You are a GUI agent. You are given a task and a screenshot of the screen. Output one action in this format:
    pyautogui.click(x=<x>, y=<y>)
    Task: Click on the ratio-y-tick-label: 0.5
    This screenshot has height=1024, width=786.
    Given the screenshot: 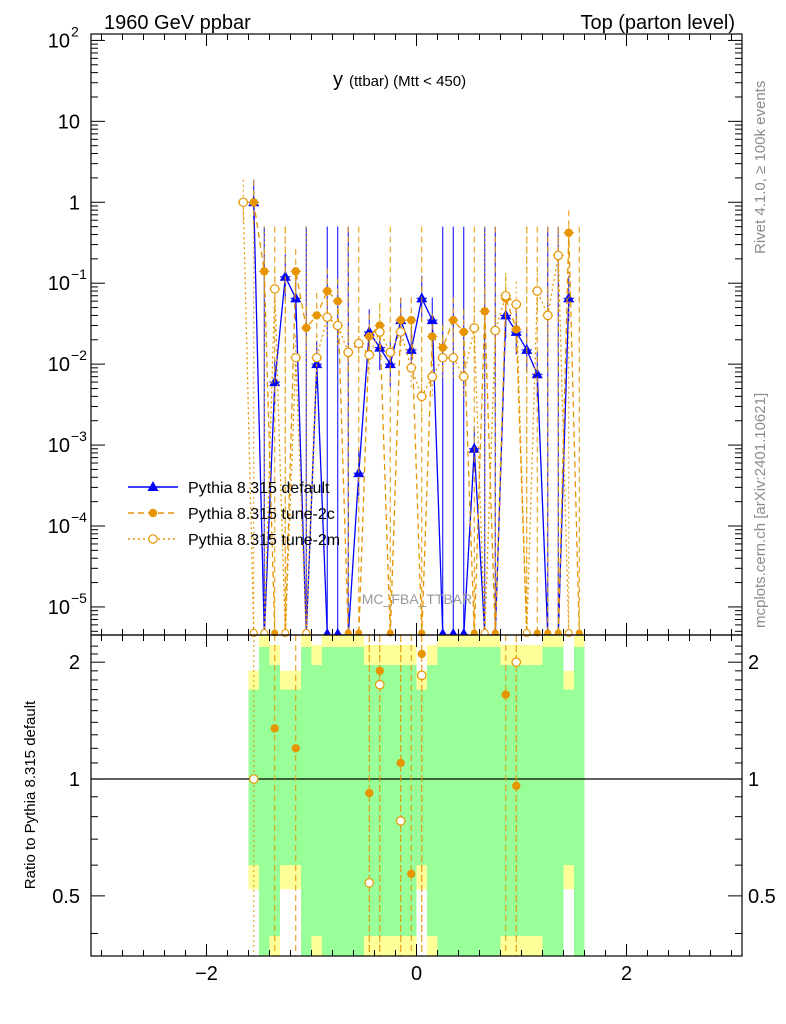 What is the action you would take?
    pyautogui.click(x=66, y=897)
    